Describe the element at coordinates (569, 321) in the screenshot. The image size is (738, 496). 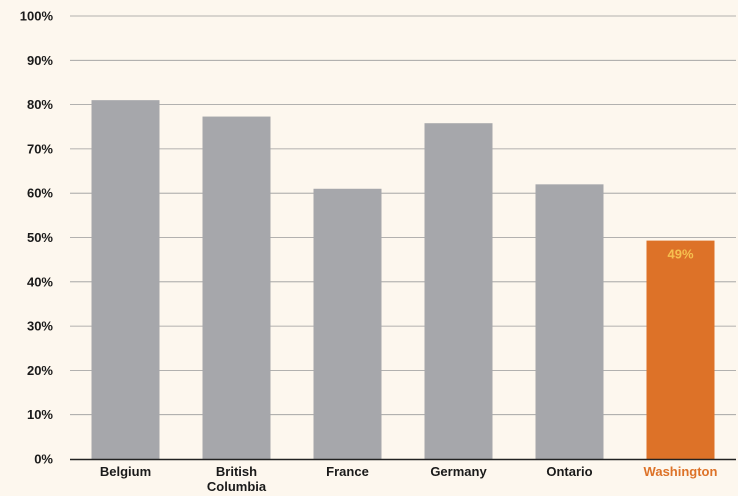
I see `bar-ontario` at that location.